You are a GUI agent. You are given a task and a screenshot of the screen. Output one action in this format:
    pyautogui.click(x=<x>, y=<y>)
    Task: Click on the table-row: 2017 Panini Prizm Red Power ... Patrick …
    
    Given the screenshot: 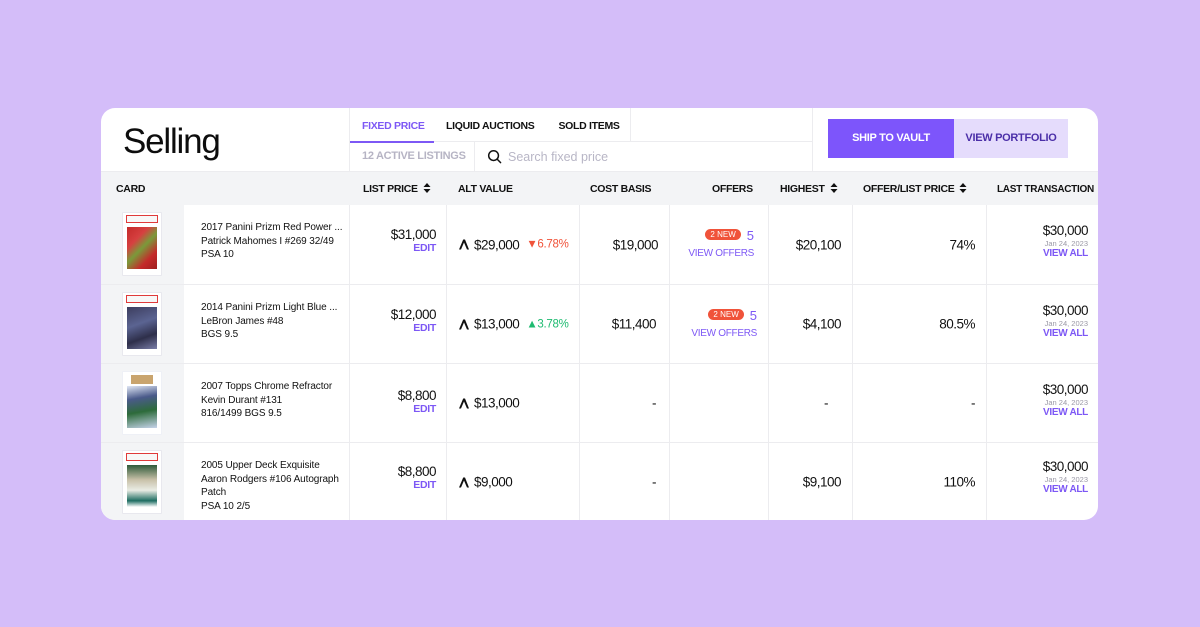 What is the action you would take?
    pyautogui.click(x=599, y=244)
    